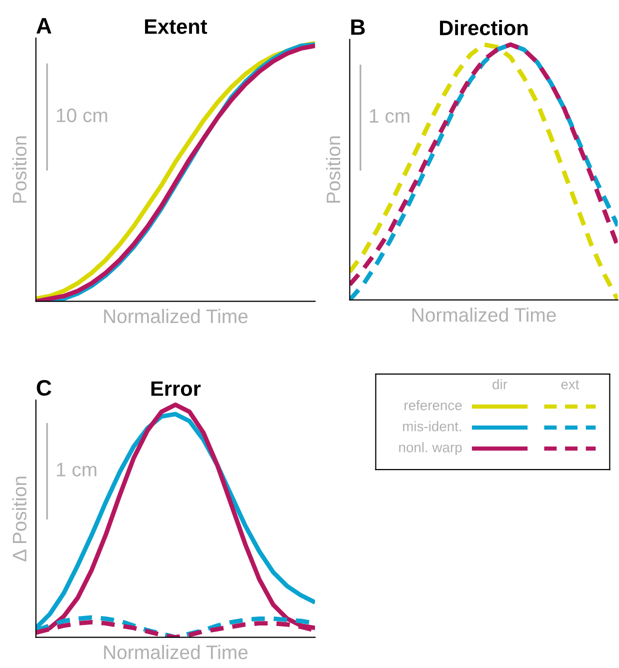 This screenshot has width=619, height=668. What do you see at coordinates (44, 26) in the screenshot?
I see `text: A` at bounding box center [44, 26].